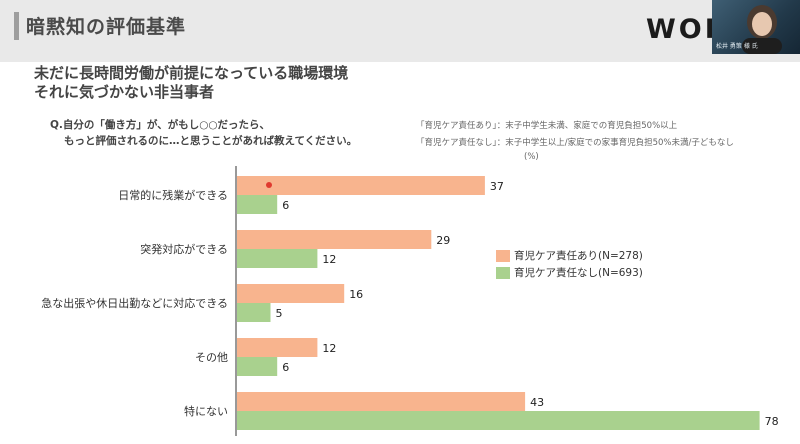 This screenshot has width=800, height=444. Describe the element at coordinates (160, 125) in the screenshot. I see `question-line-1: Q.自分の「働き方」が、がもし○○だったら、` at that location.